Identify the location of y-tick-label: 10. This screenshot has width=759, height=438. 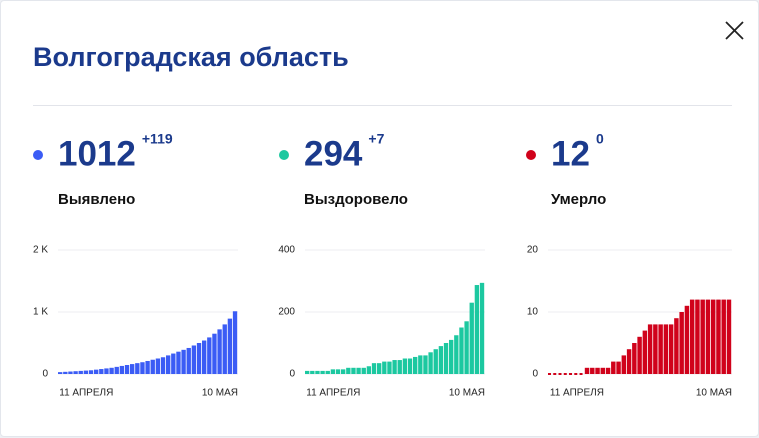
(533, 312).